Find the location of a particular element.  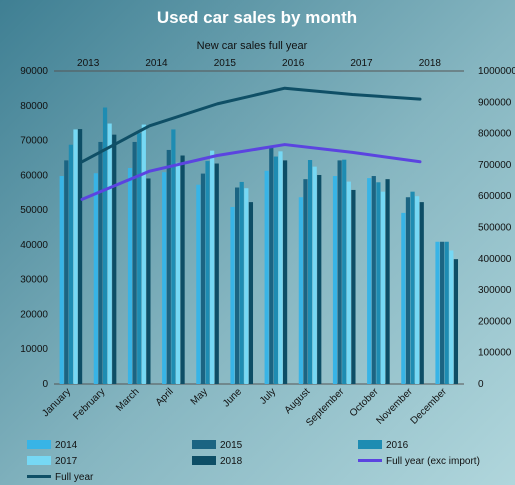

y-tick-label: 50000 is located at coordinates (34, 210).